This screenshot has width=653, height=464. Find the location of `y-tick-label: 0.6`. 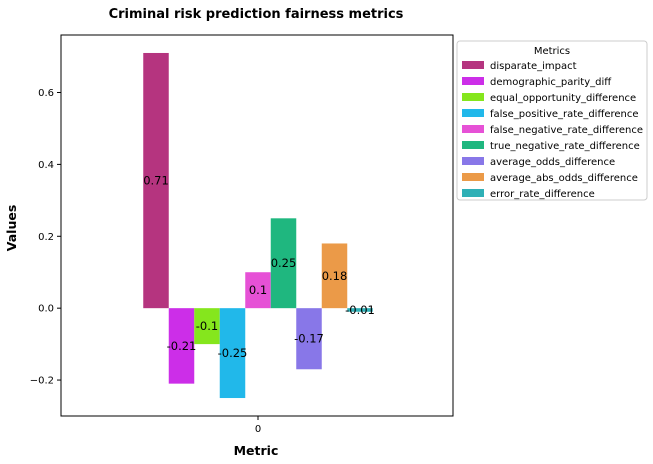

y-tick-label: 0.6 is located at coordinates (46, 93).